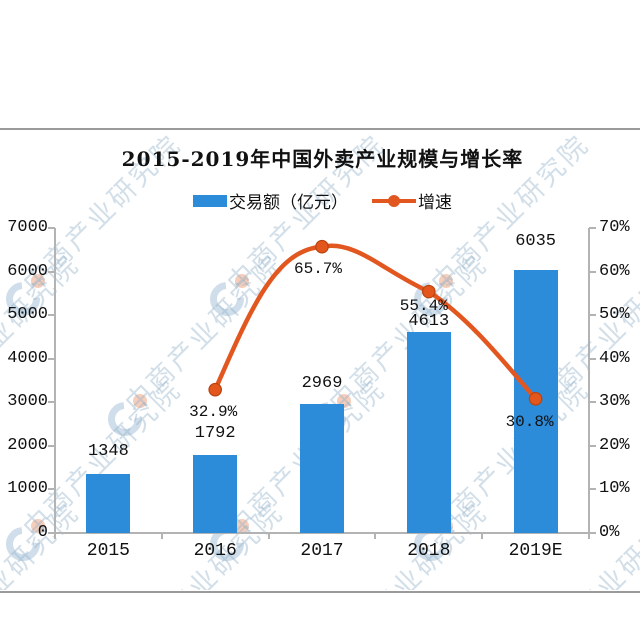 This screenshot has height=640, width=640. Describe the element at coordinates (108, 551) in the screenshot. I see `x-tick-label: 2015` at that location.